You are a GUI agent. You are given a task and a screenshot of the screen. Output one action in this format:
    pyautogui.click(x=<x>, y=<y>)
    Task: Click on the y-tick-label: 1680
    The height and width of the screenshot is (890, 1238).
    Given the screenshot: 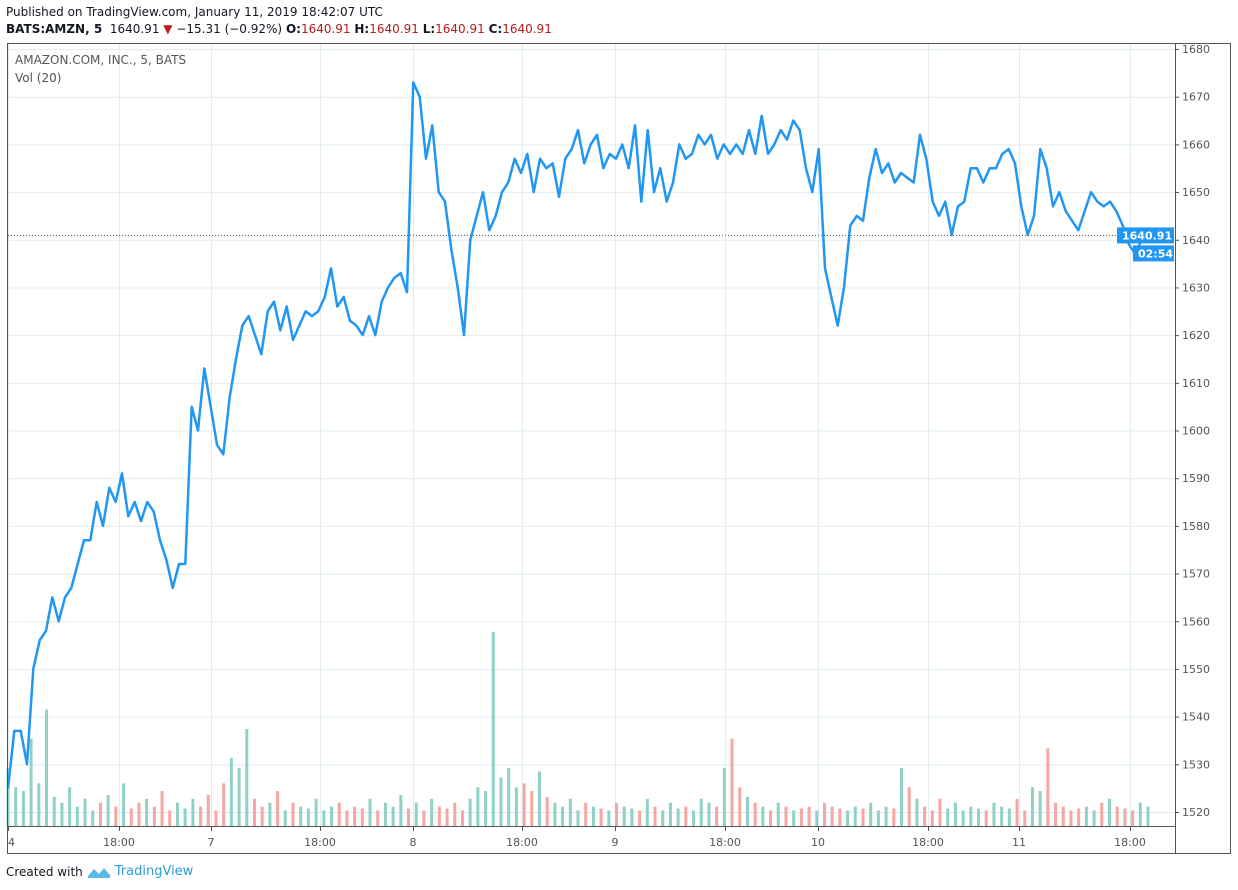 What is the action you would take?
    pyautogui.click(x=1196, y=49)
    